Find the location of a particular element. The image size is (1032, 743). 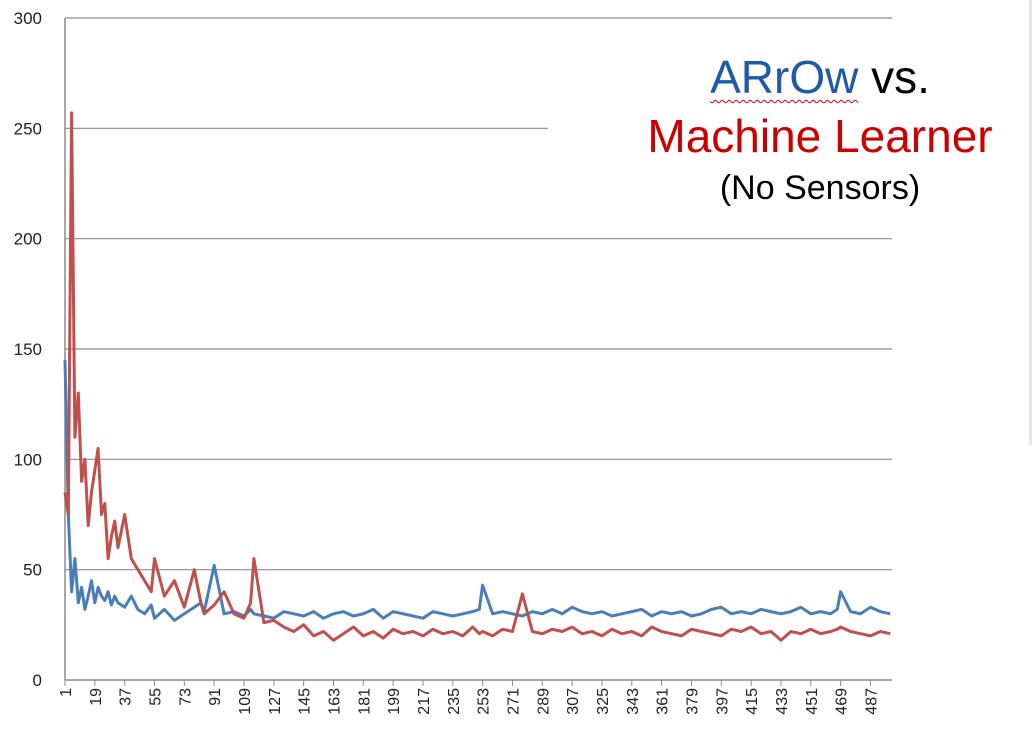

title-line-3: (No Sensors) is located at coordinates (820, 188).